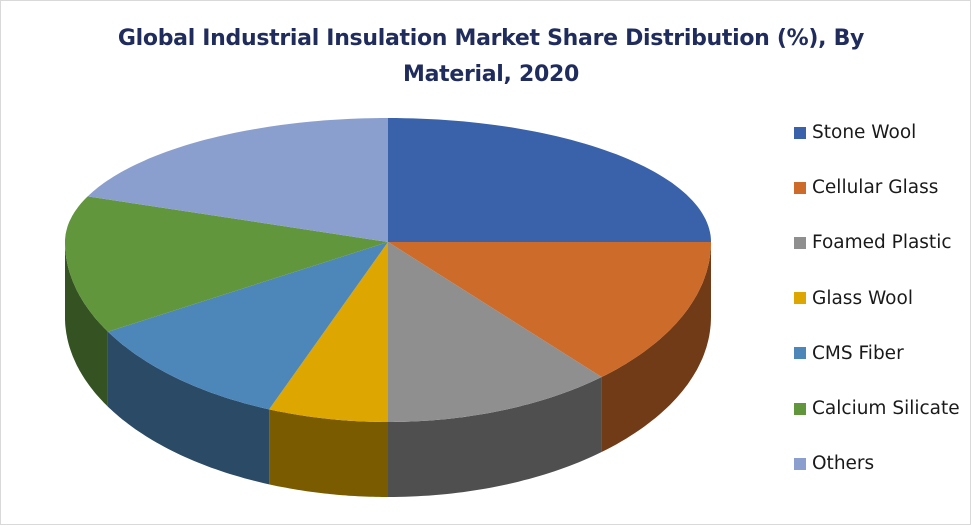 The image size is (971, 526). I want to click on legend-label: Others, so click(843, 464).